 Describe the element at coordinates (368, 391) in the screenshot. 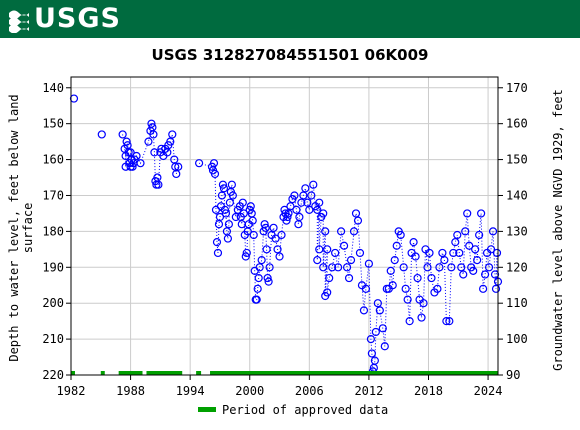

I see `x-tick-label: 2012` at that location.